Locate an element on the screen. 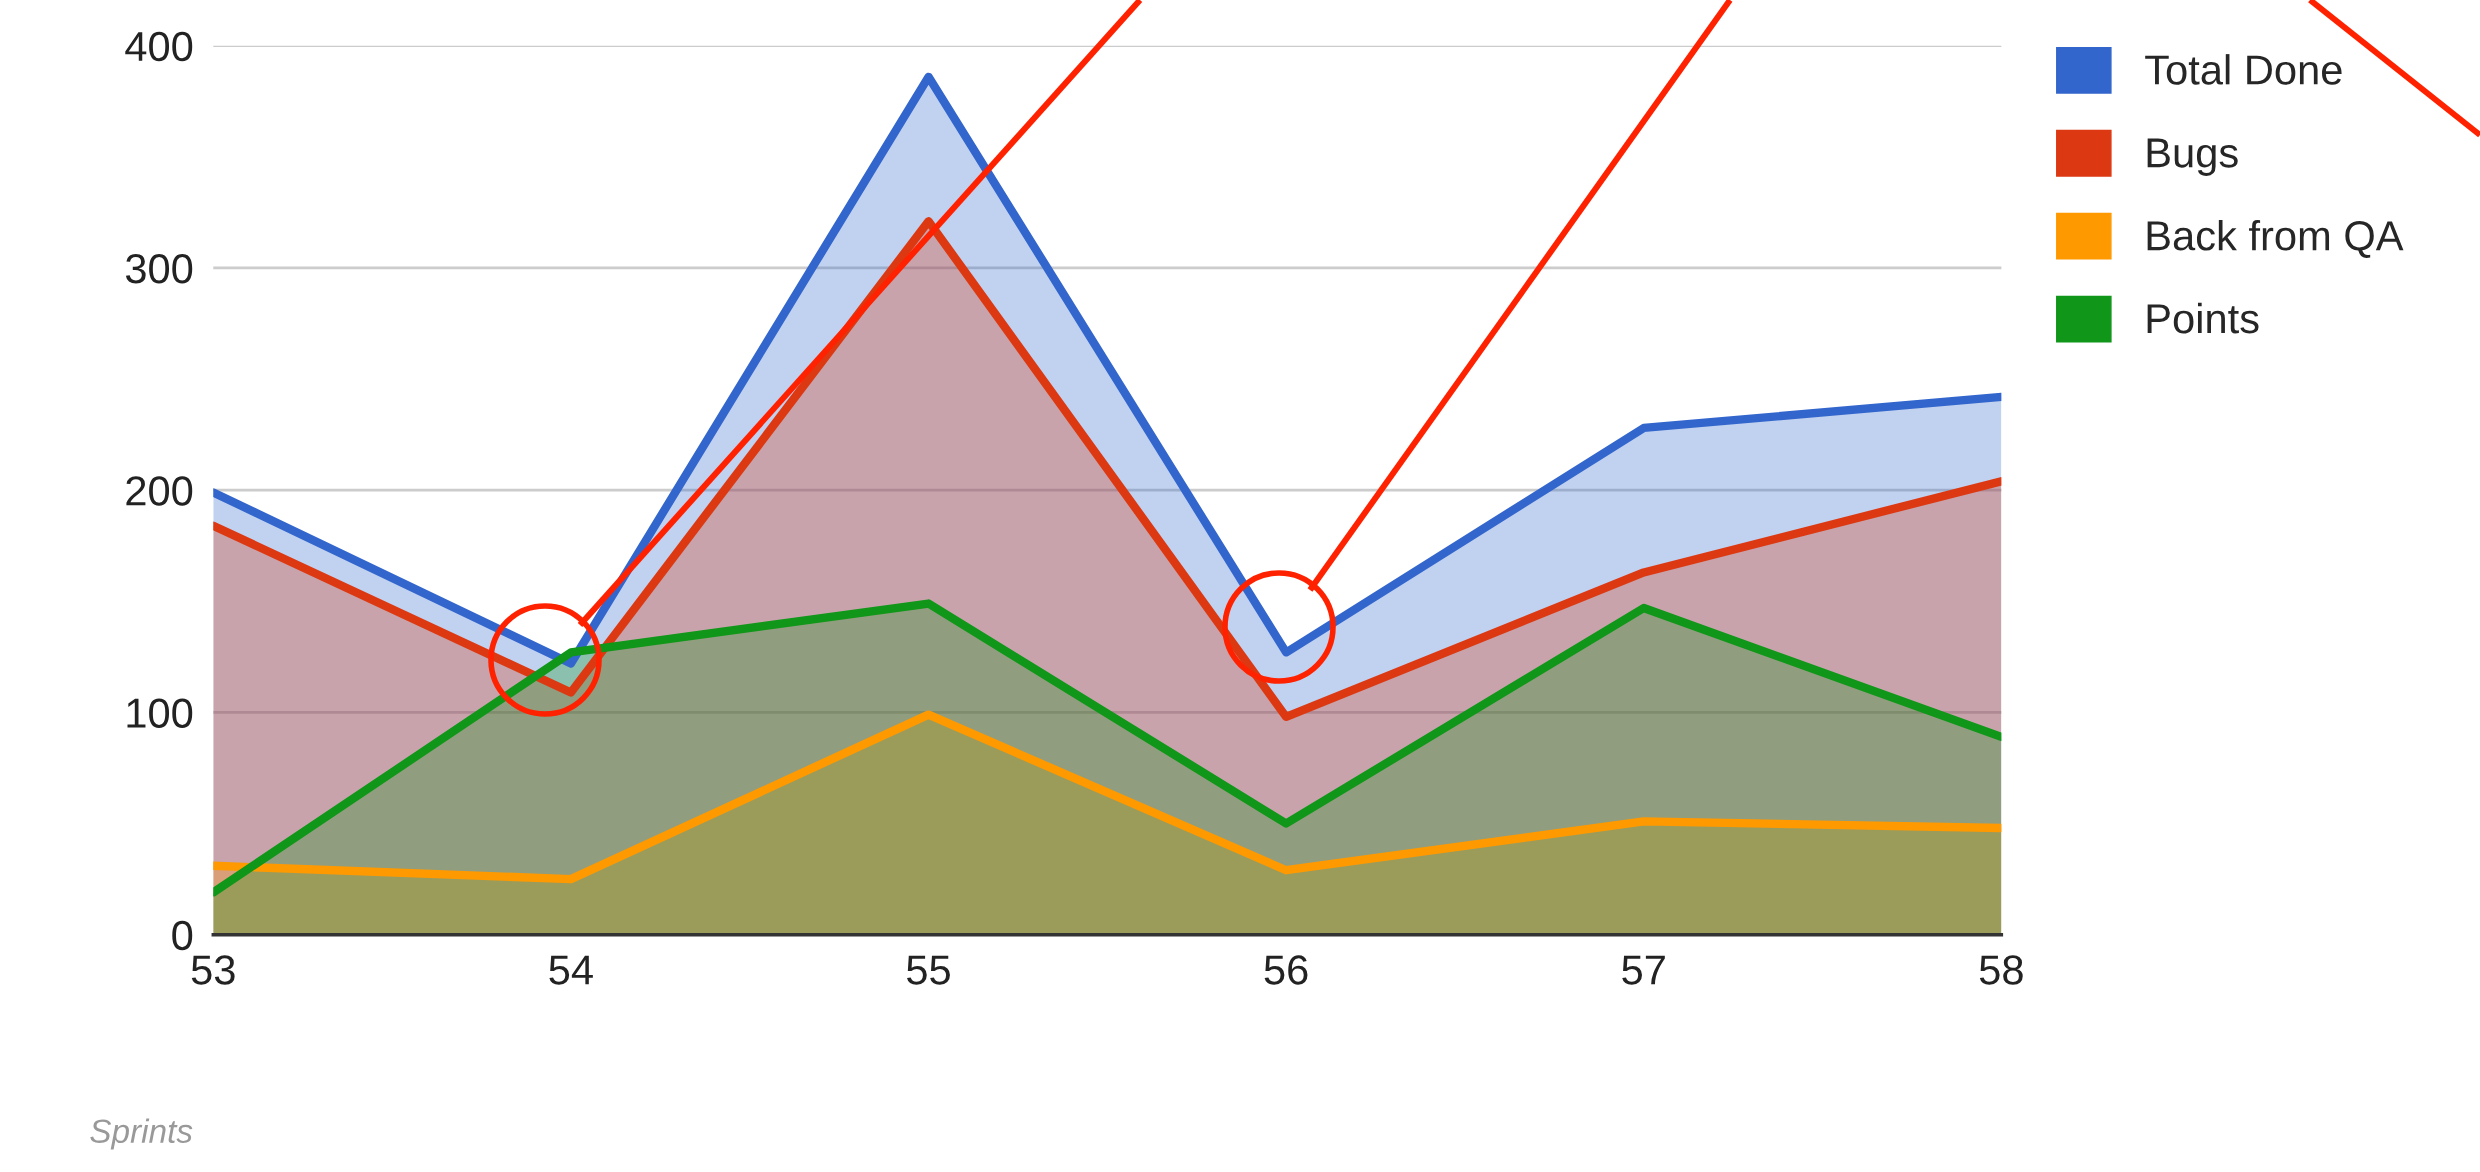 The width and height of the screenshot is (2480, 1172). legend-label: Bugs is located at coordinates (2192, 157).